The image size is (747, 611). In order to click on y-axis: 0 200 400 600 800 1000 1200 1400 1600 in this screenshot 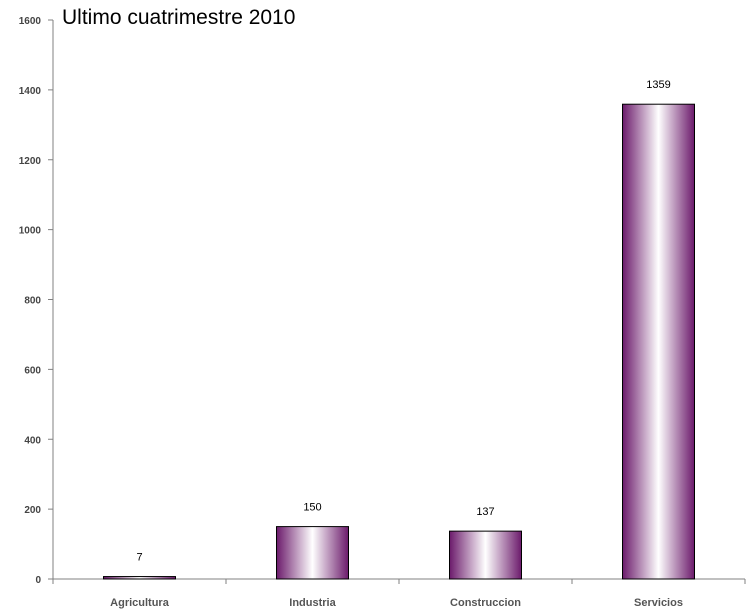, I will do `click(36, 301)`.